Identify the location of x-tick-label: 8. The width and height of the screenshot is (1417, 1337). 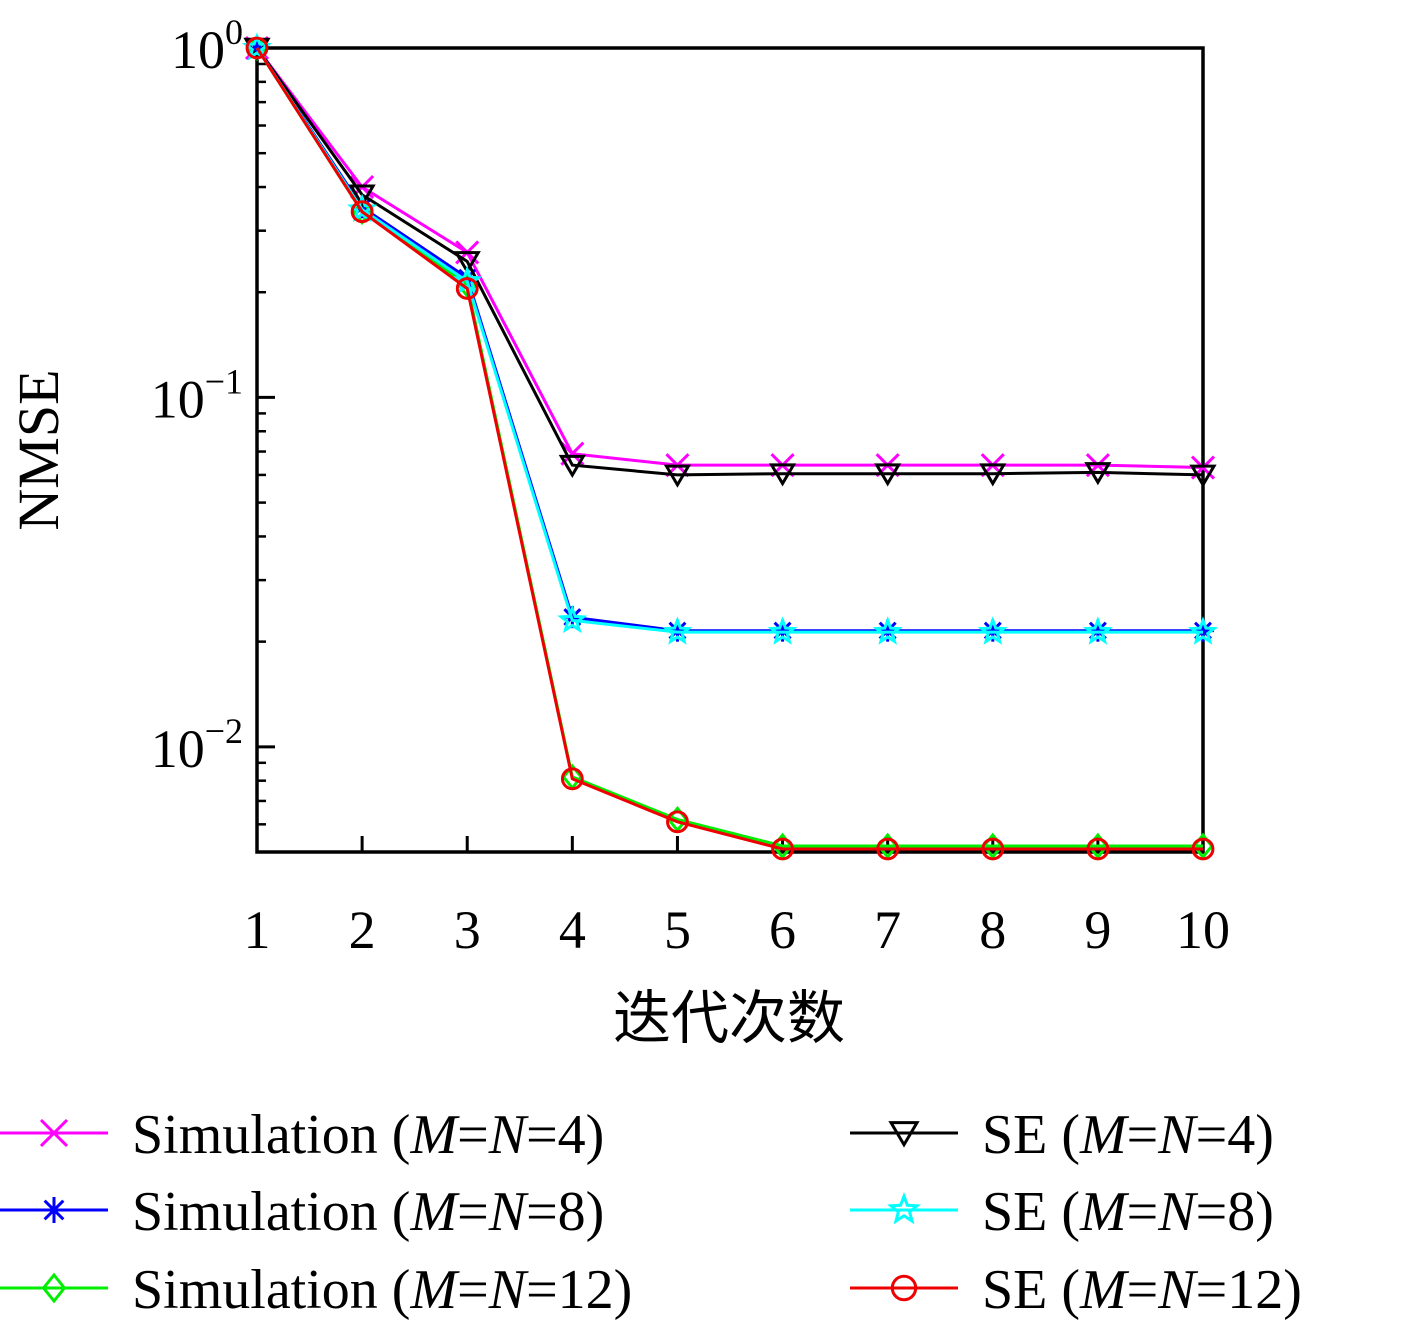
(992, 930).